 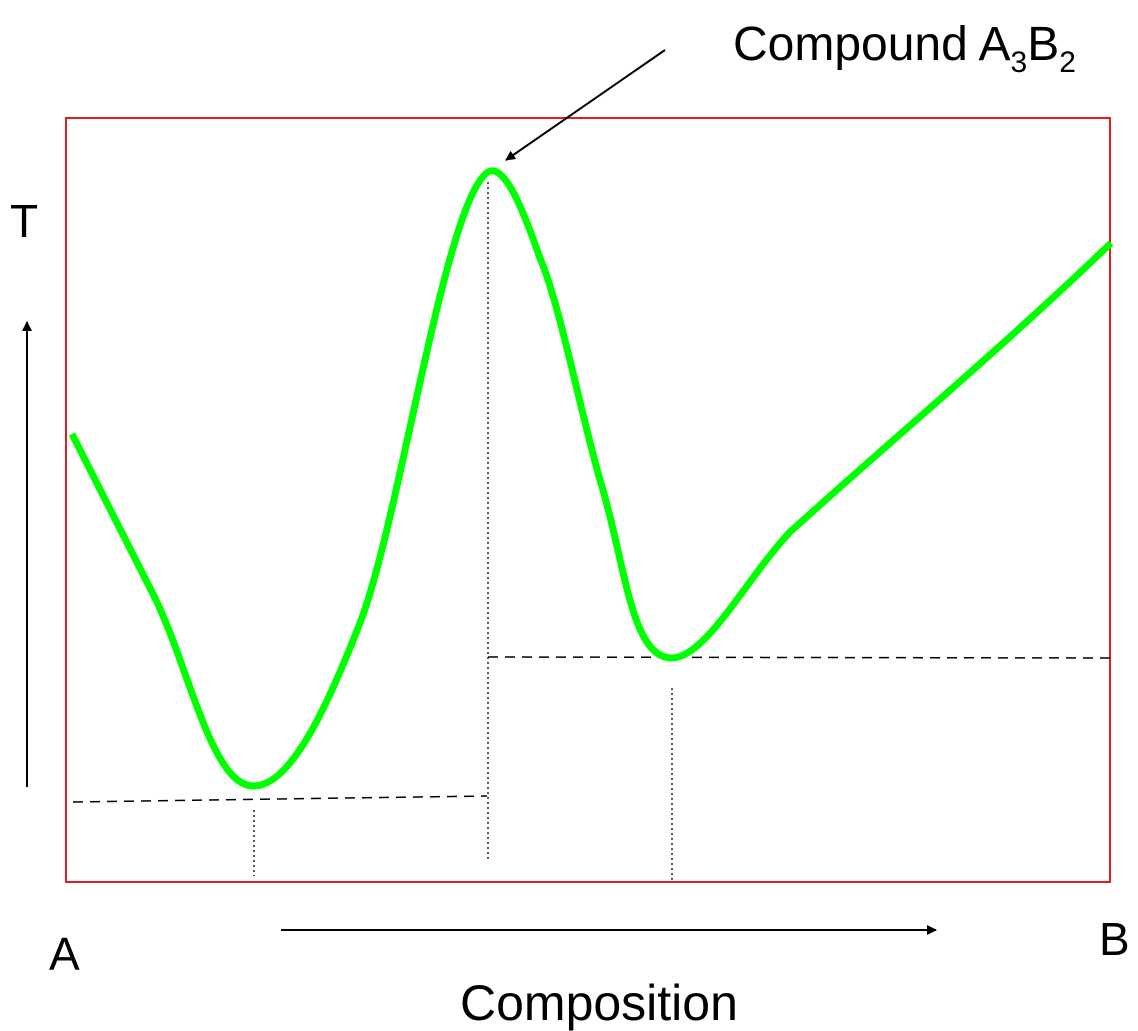 What do you see at coordinates (585, 105) in the screenshot?
I see `compound-pointer-arrow` at bounding box center [585, 105].